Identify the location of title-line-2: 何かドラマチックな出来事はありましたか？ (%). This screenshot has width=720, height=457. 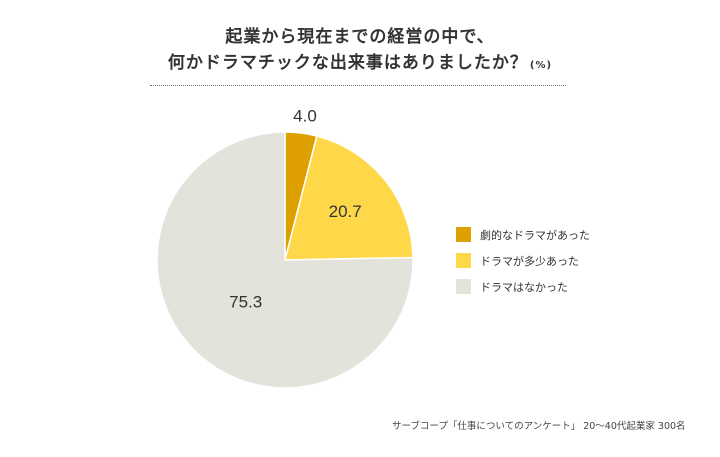
(360, 64).